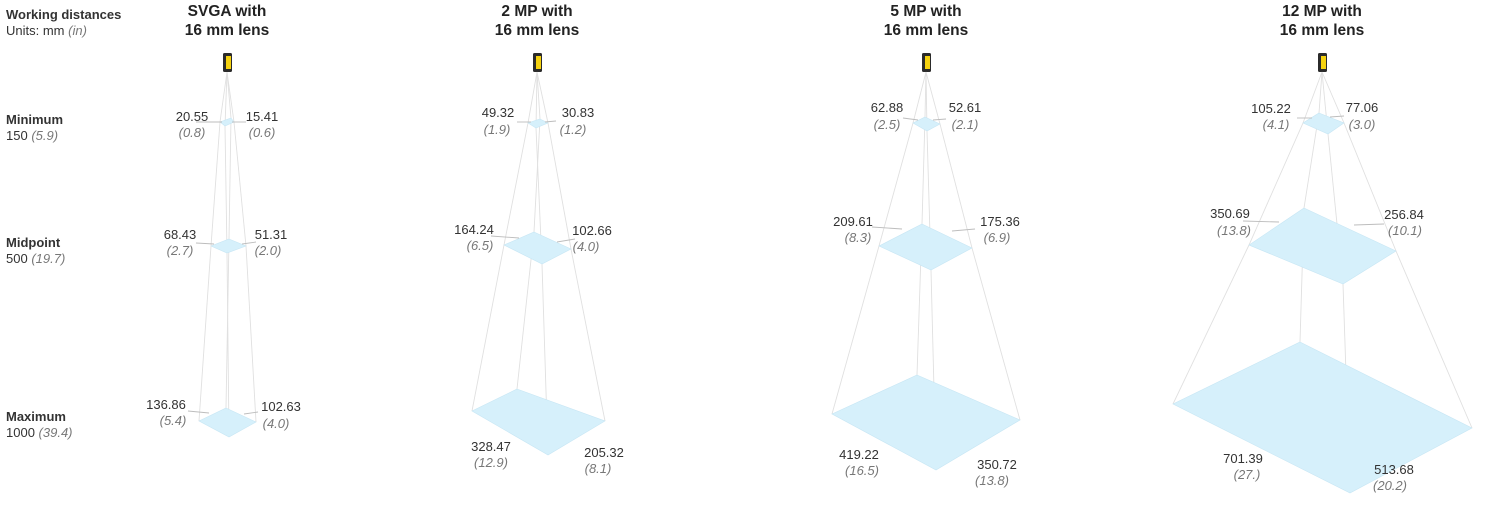  What do you see at coordinates (271, 234) in the screenshot?
I see `fov-height-mm: 51.31` at bounding box center [271, 234].